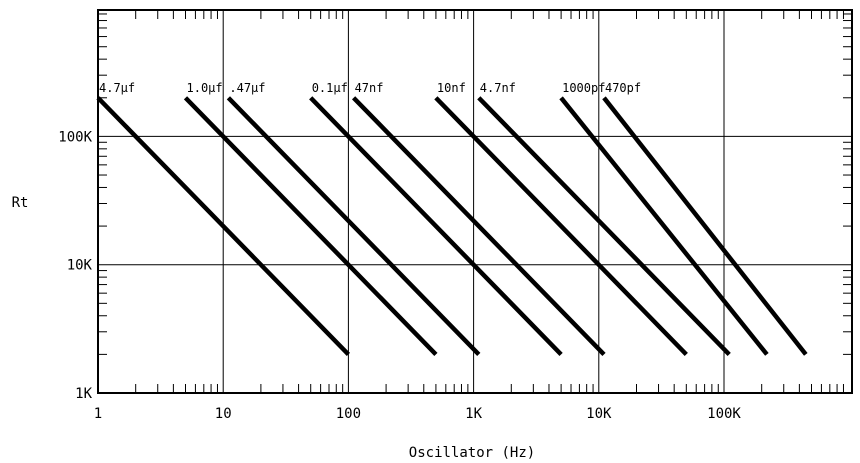  Describe the element at coordinates (348, 414) in the screenshot. I see `x-tick-label: 100` at that location.